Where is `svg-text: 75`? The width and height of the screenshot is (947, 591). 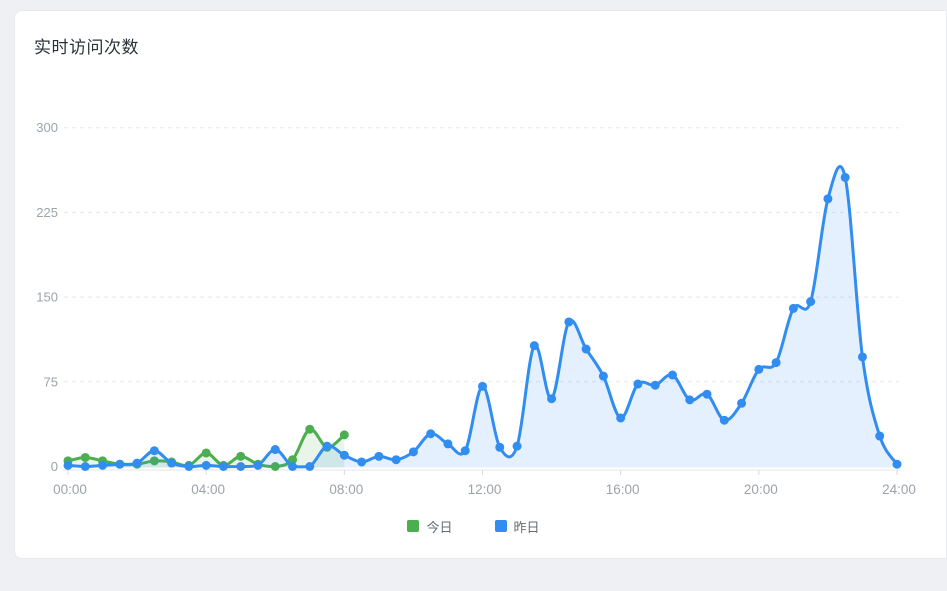 svg-text: 75 is located at coordinates (51, 381).